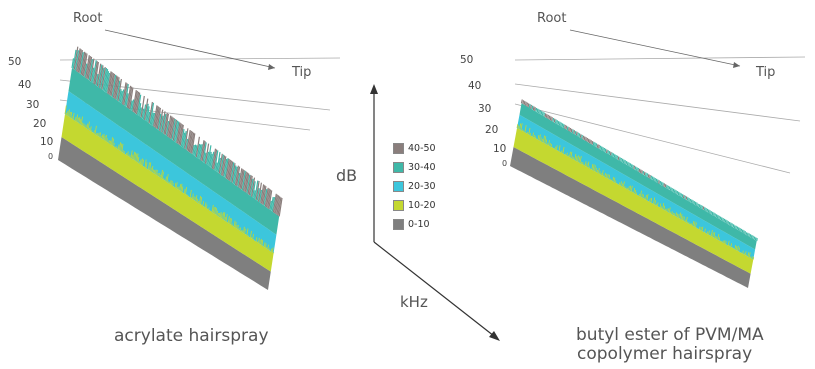 The width and height of the screenshot is (815, 369). I want to click on legend-item: 10-20, so click(414, 205).